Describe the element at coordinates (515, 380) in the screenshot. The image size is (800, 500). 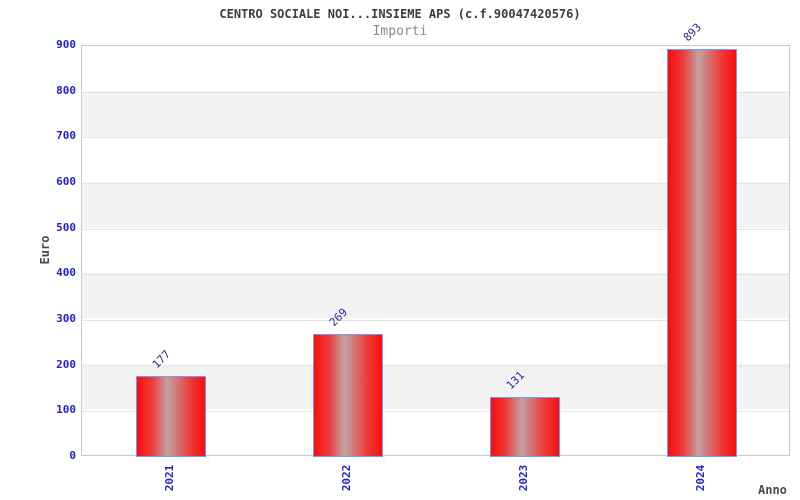
I see `bar-value-label: 131` at that location.